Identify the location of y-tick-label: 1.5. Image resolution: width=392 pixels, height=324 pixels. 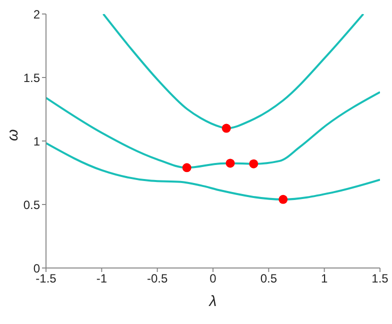
(31, 77).